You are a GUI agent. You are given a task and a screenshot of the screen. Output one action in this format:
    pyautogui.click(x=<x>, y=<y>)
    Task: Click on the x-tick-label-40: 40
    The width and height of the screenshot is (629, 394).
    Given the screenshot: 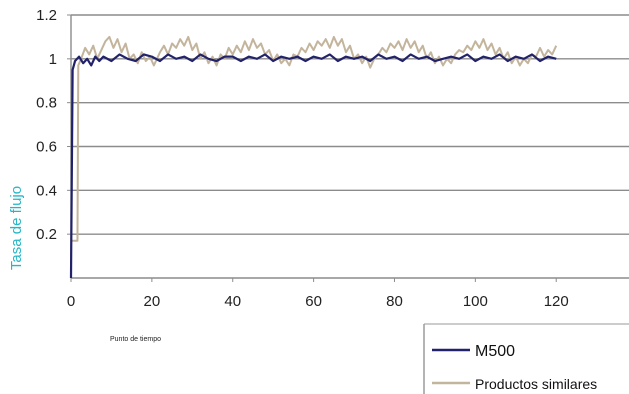 What is the action you would take?
    pyautogui.click(x=232, y=301)
    